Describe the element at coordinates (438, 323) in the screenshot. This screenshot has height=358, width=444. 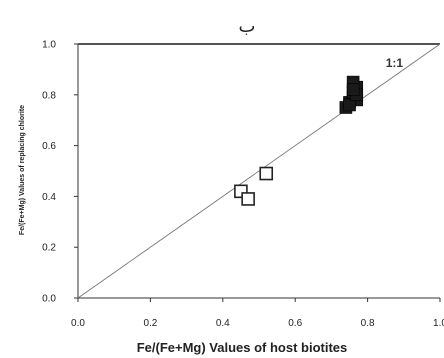
I see `x-tick-label: 1.0` at that location.